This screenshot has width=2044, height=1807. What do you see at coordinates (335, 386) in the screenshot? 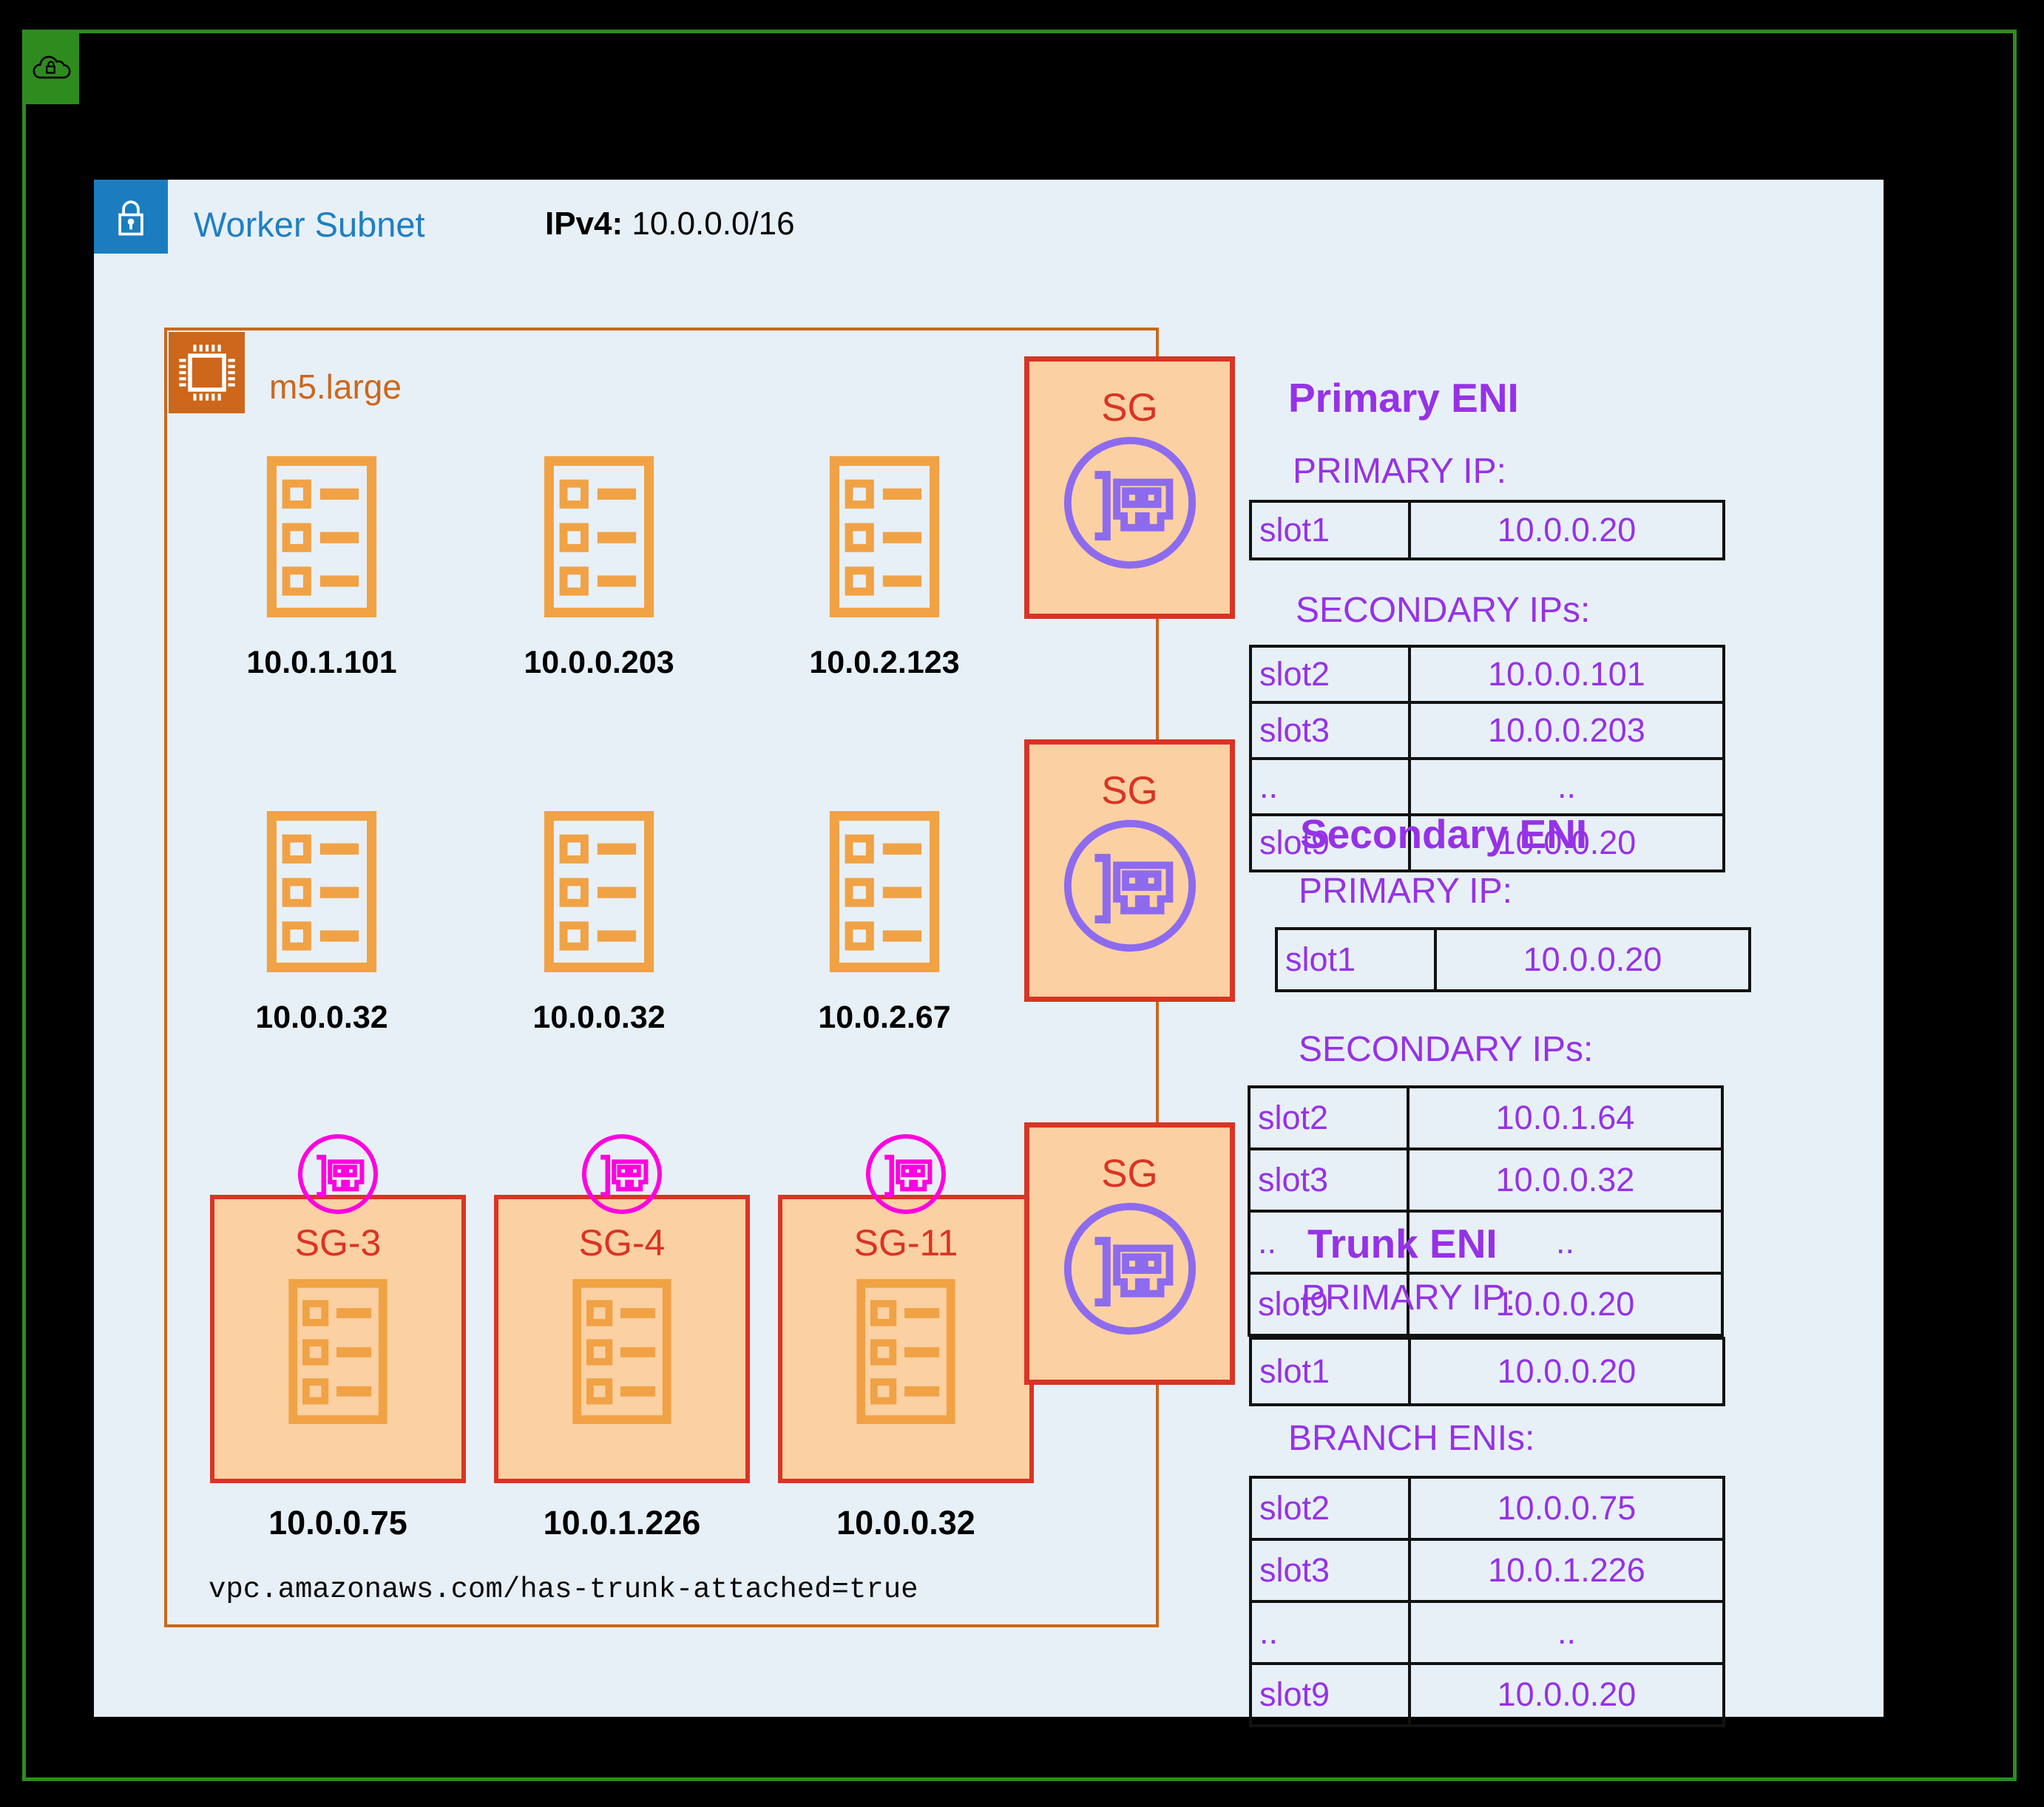
I see `instance-type-label: m5.large` at bounding box center [335, 386].